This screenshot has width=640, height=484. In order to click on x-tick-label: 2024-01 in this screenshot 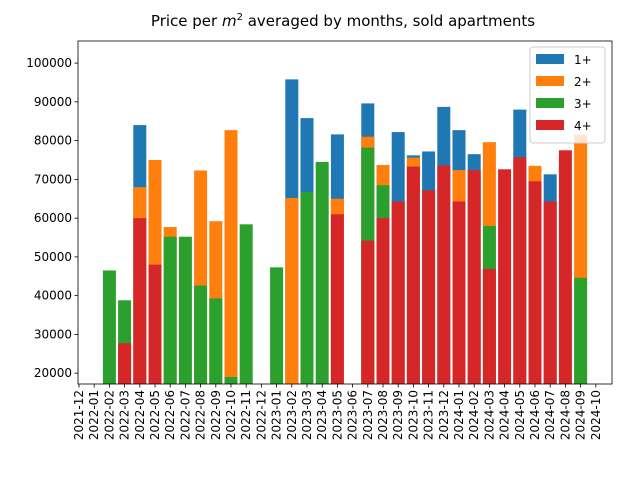, I will do `click(459, 415)`.